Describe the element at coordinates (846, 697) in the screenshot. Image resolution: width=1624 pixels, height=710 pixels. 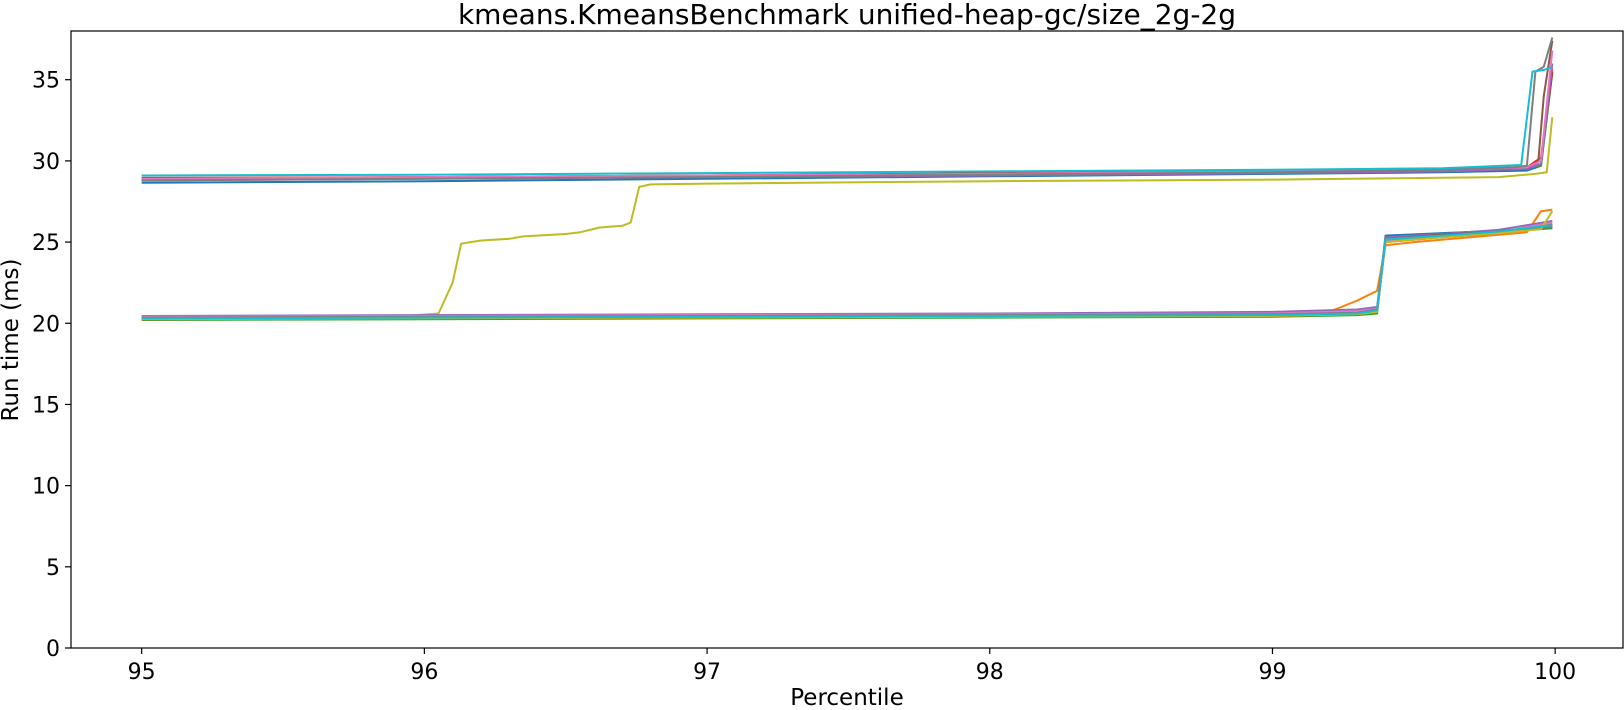
I see `x-axis-title: Percentile` at that location.